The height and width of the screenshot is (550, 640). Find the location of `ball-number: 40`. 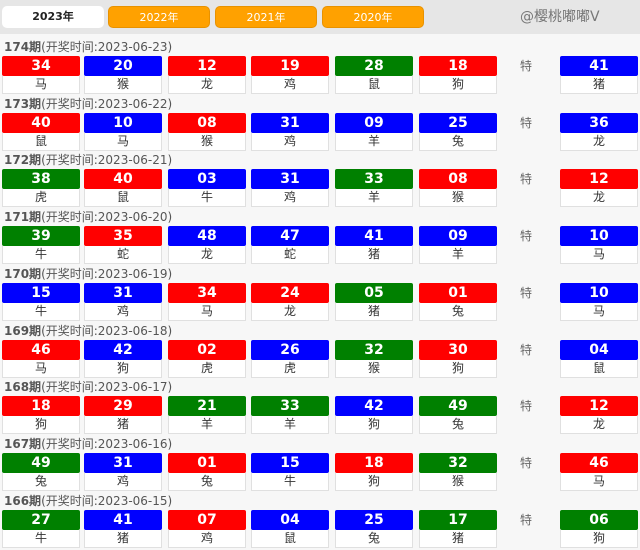

ball-number: 40 is located at coordinates (41, 122).